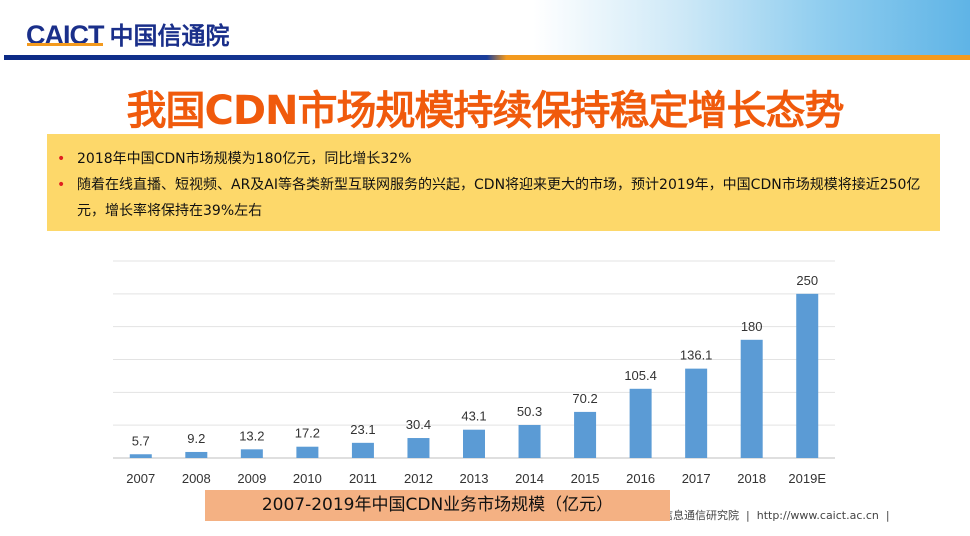 This screenshot has width=970, height=536. What do you see at coordinates (585, 478) in the screenshot?
I see `x-tick-label: 2015` at bounding box center [585, 478].